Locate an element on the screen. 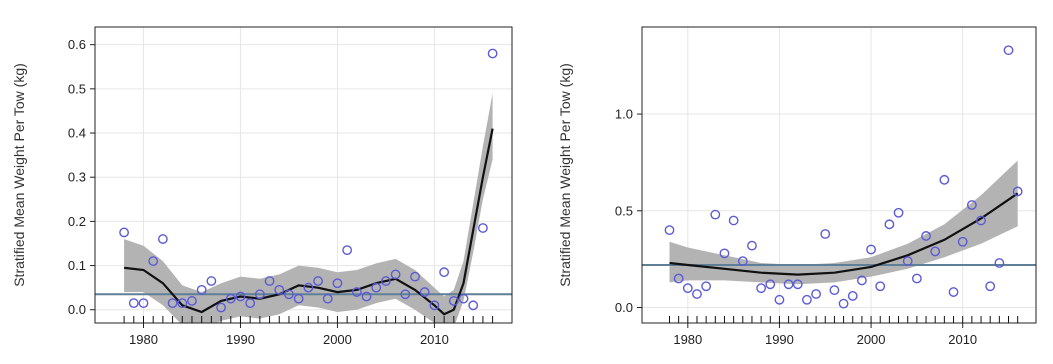  y-tick-label: 0.6 is located at coordinates (77, 44).